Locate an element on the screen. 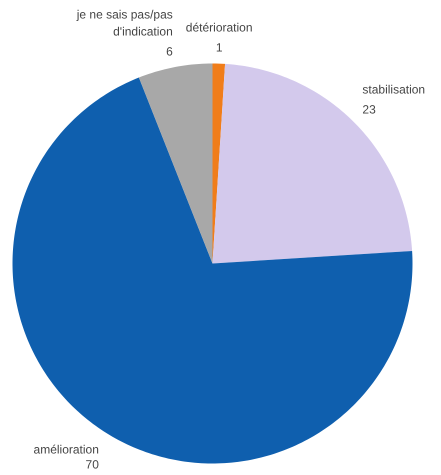  data-label: 6 is located at coordinates (170, 51).